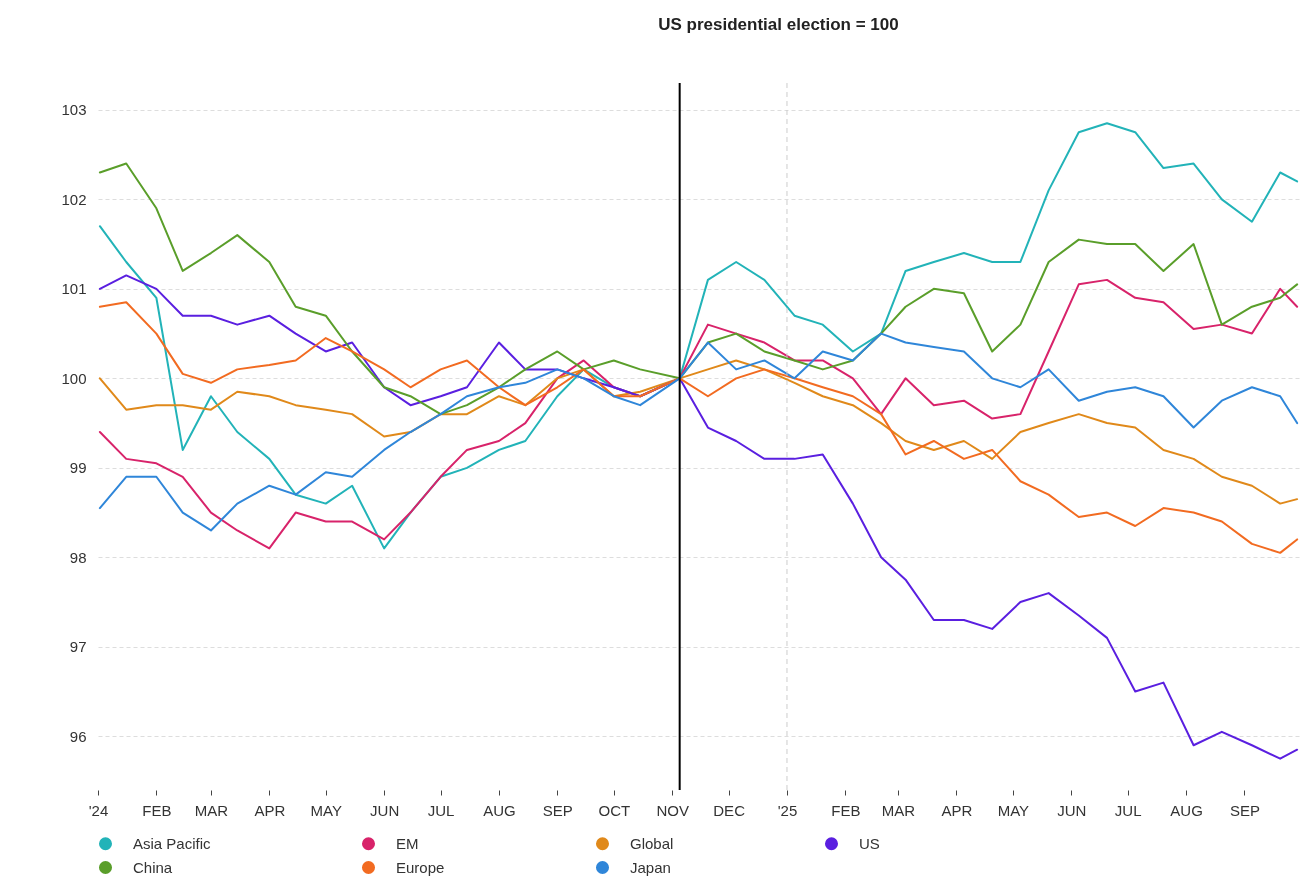 The image size is (1303, 894). Describe the element at coordinates (172, 843) in the screenshot. I see `legend-label: Asia Pacific` at that location.